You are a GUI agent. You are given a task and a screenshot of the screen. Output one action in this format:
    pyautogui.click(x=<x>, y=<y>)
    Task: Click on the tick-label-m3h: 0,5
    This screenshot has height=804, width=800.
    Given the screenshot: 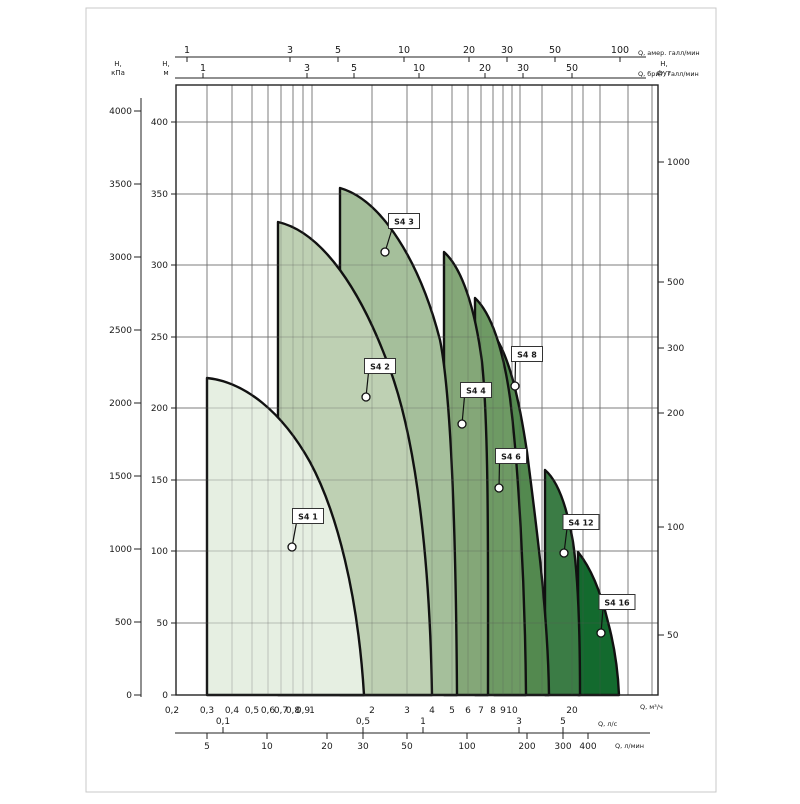 What is the action you would take?
    pyautogui.click(x=252, y=711)
    